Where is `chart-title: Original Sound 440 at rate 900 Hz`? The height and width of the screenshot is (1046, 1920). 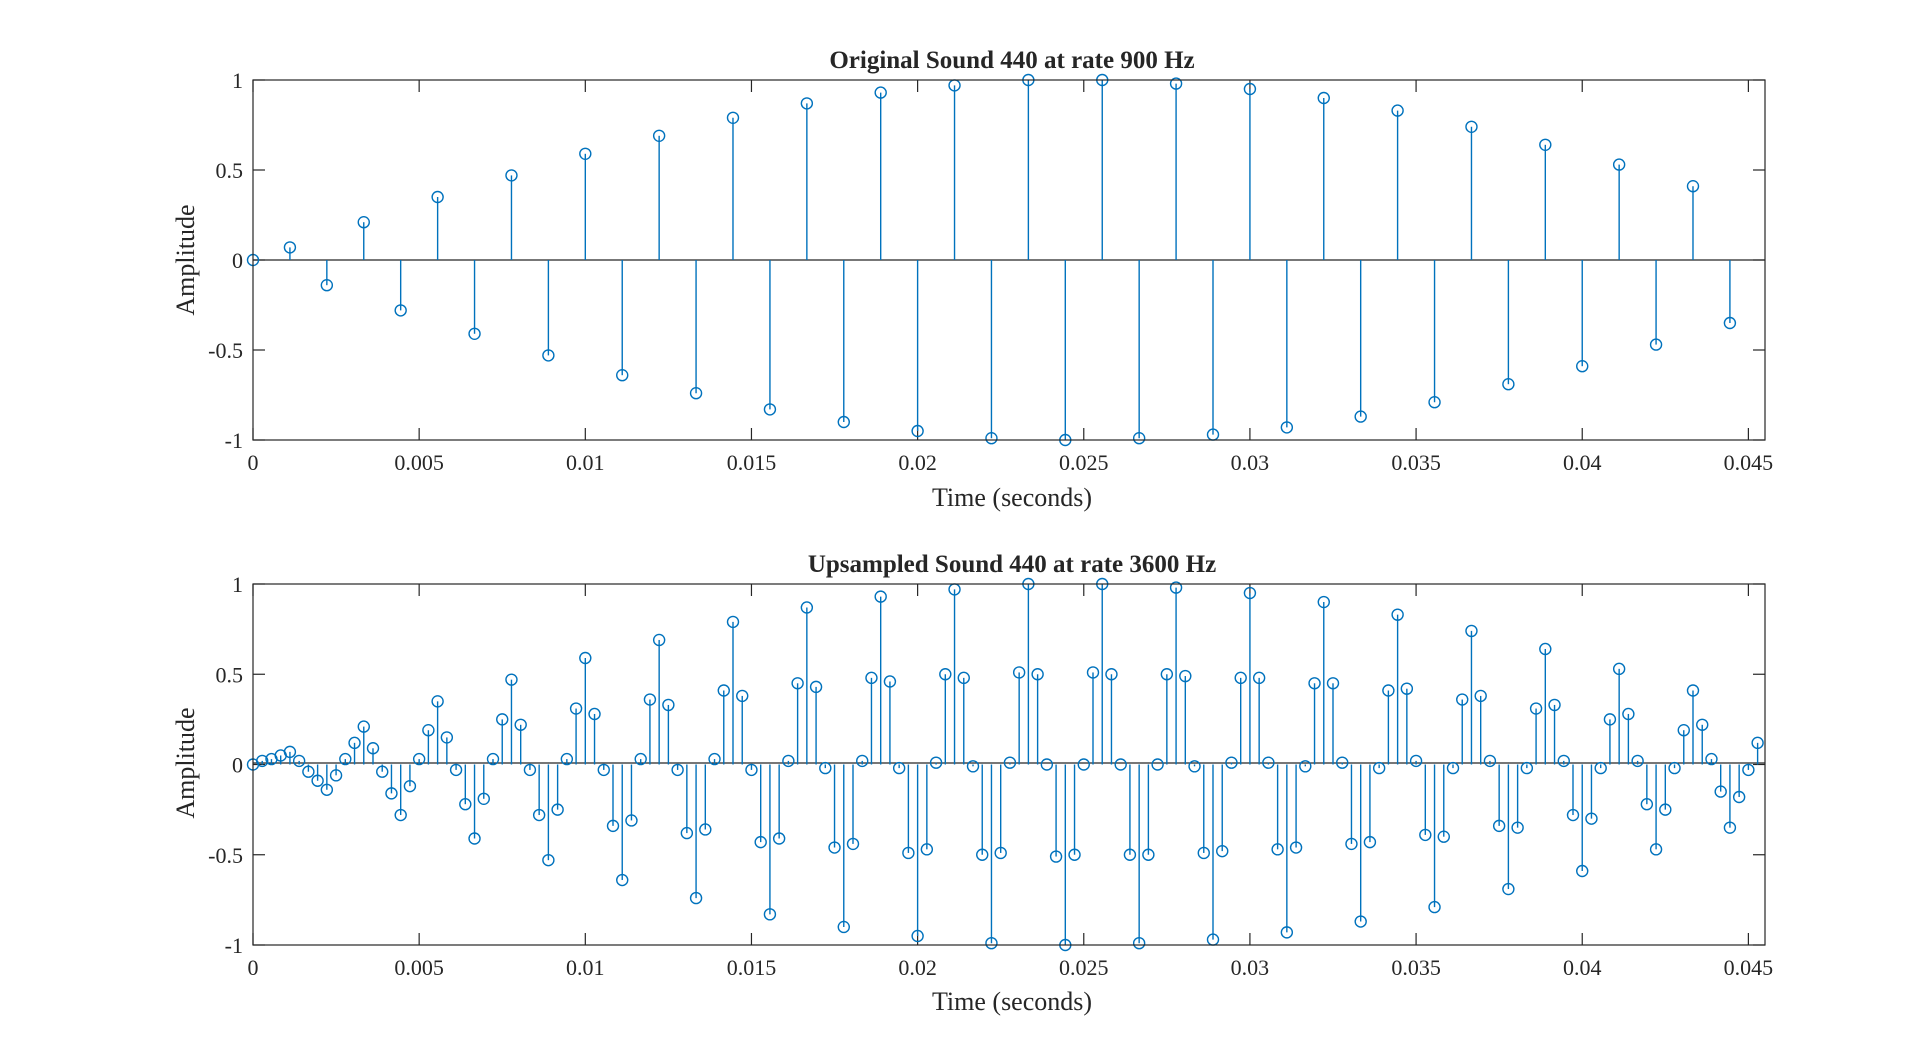 chart-title: Original Sound 440 at rate 900 Hz is located at coordinates (1011, 60).